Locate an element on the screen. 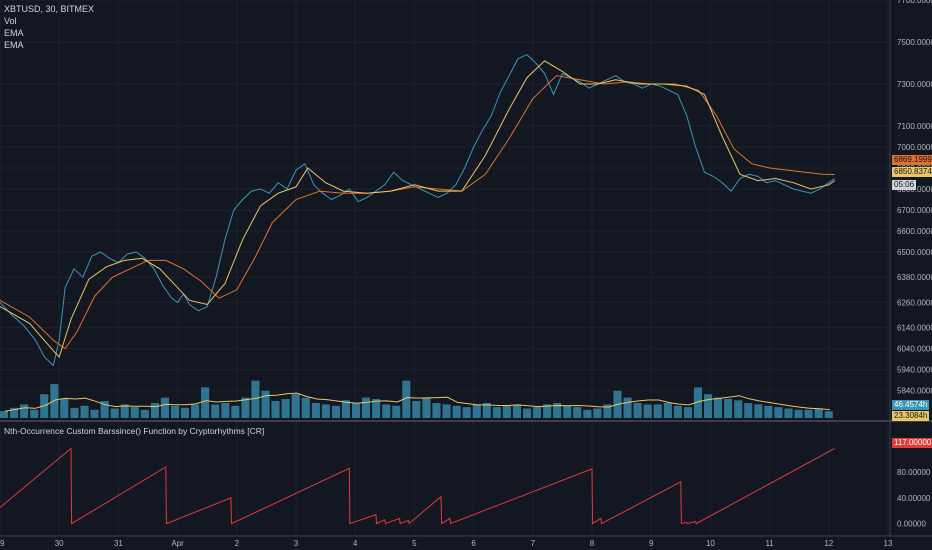 This screenshot has width=932, height=550. price-tick-label: 7100.00000 is located at coordinates (914, 126).